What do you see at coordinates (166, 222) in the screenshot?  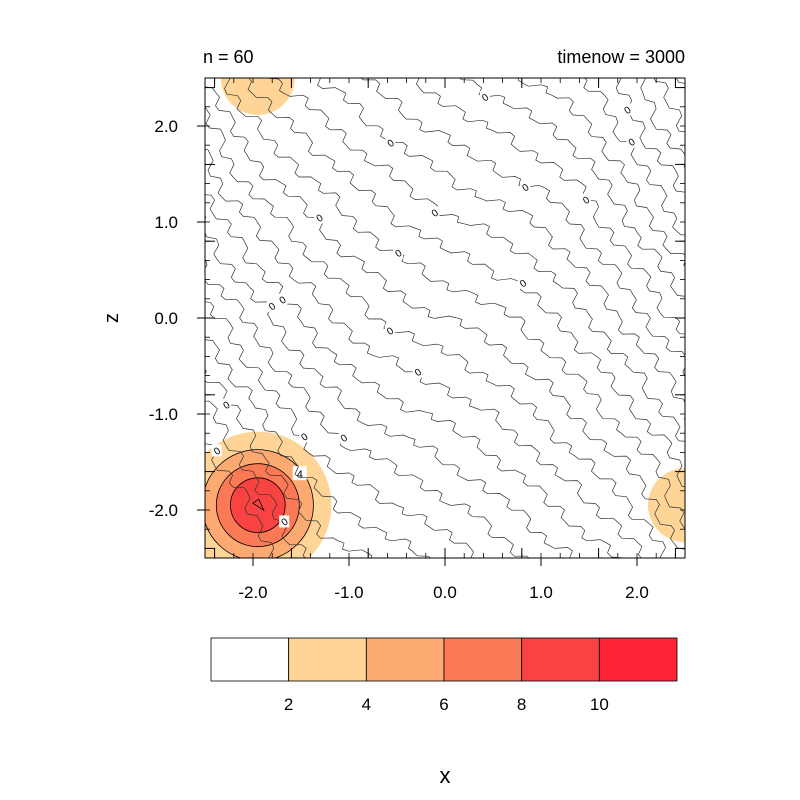 I see `y-tick-label: 1.0` at bounding box center [166, 222].